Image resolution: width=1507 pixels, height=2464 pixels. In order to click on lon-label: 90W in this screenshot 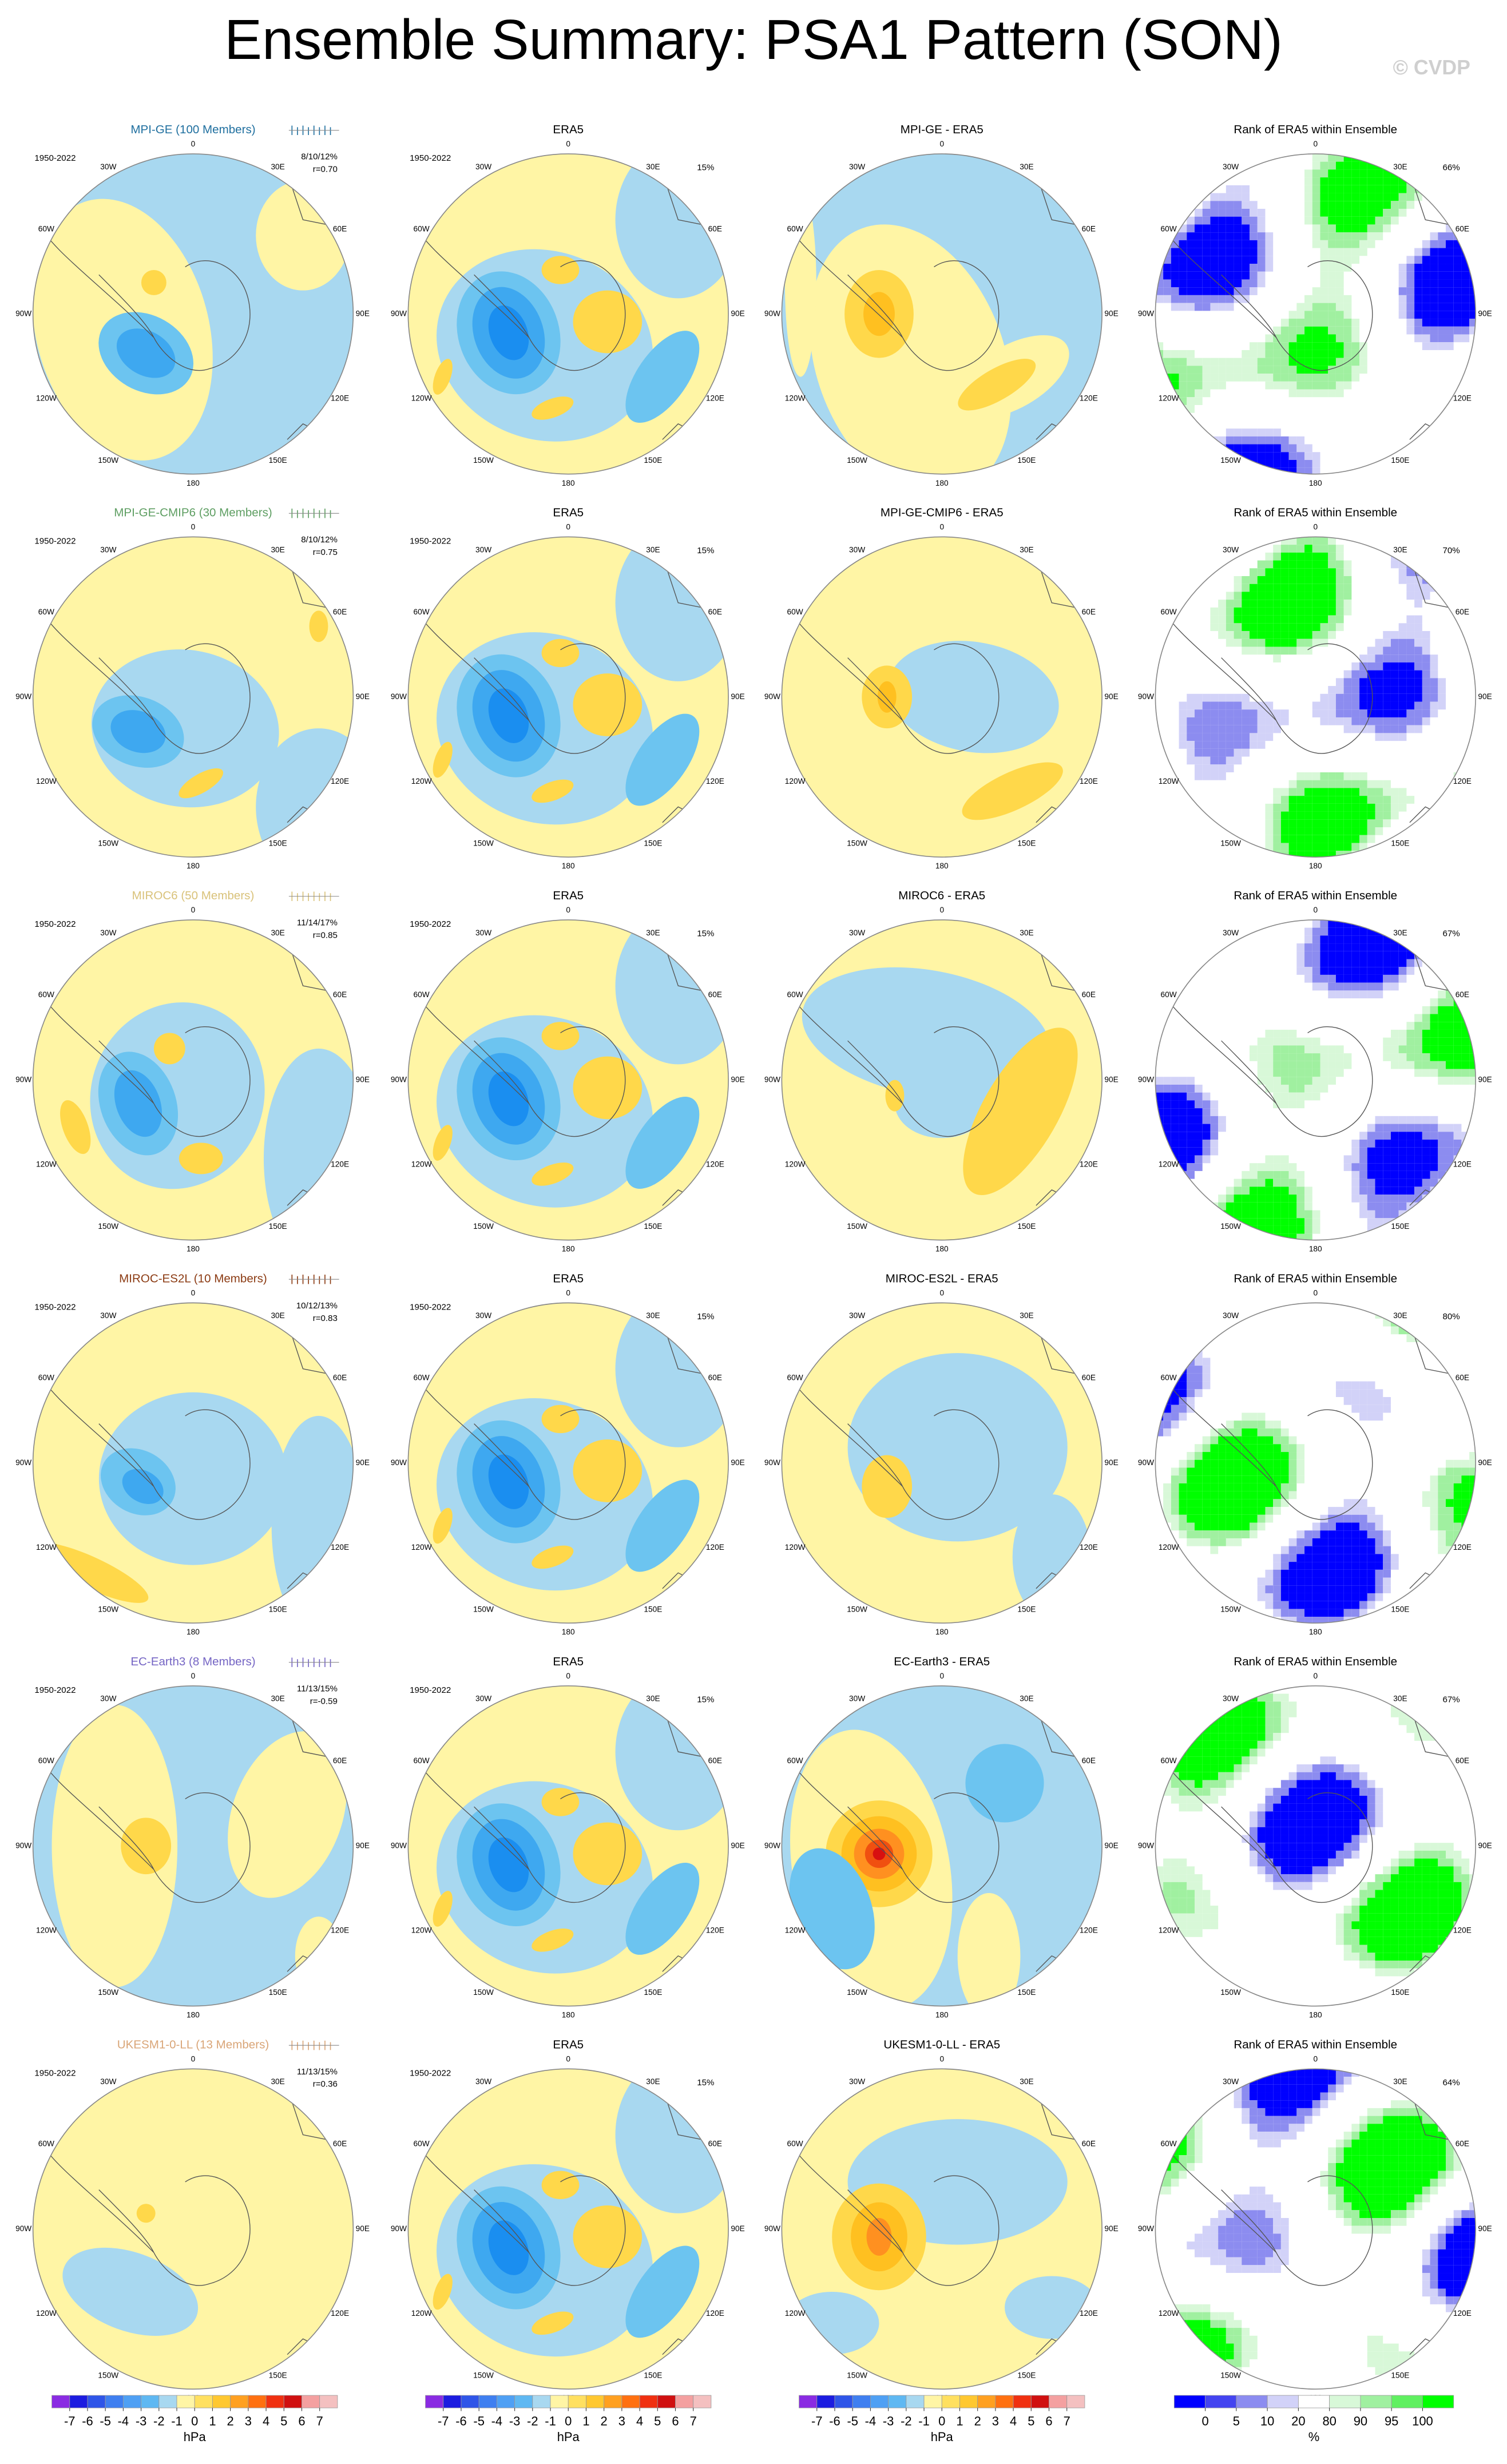, I will do `click(23, 1462)`.